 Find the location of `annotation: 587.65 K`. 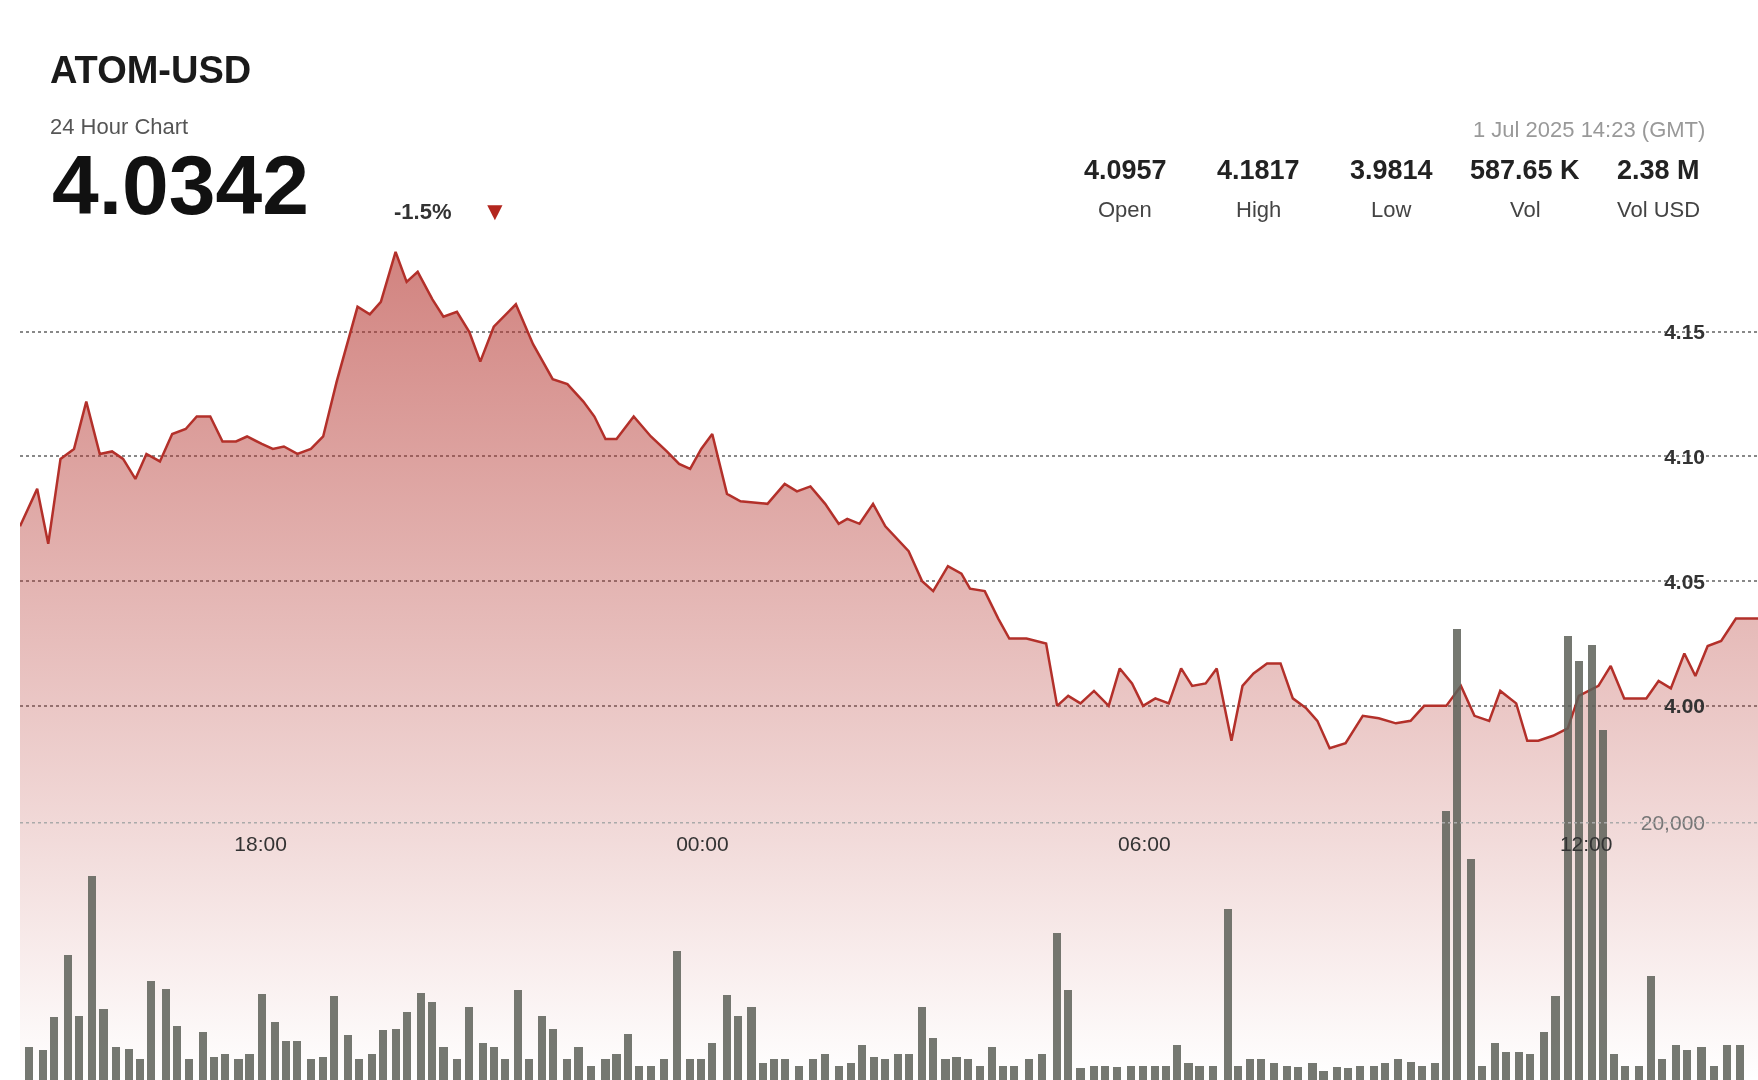

annotation: 587.65 K is located at coordinates (1525, 170).